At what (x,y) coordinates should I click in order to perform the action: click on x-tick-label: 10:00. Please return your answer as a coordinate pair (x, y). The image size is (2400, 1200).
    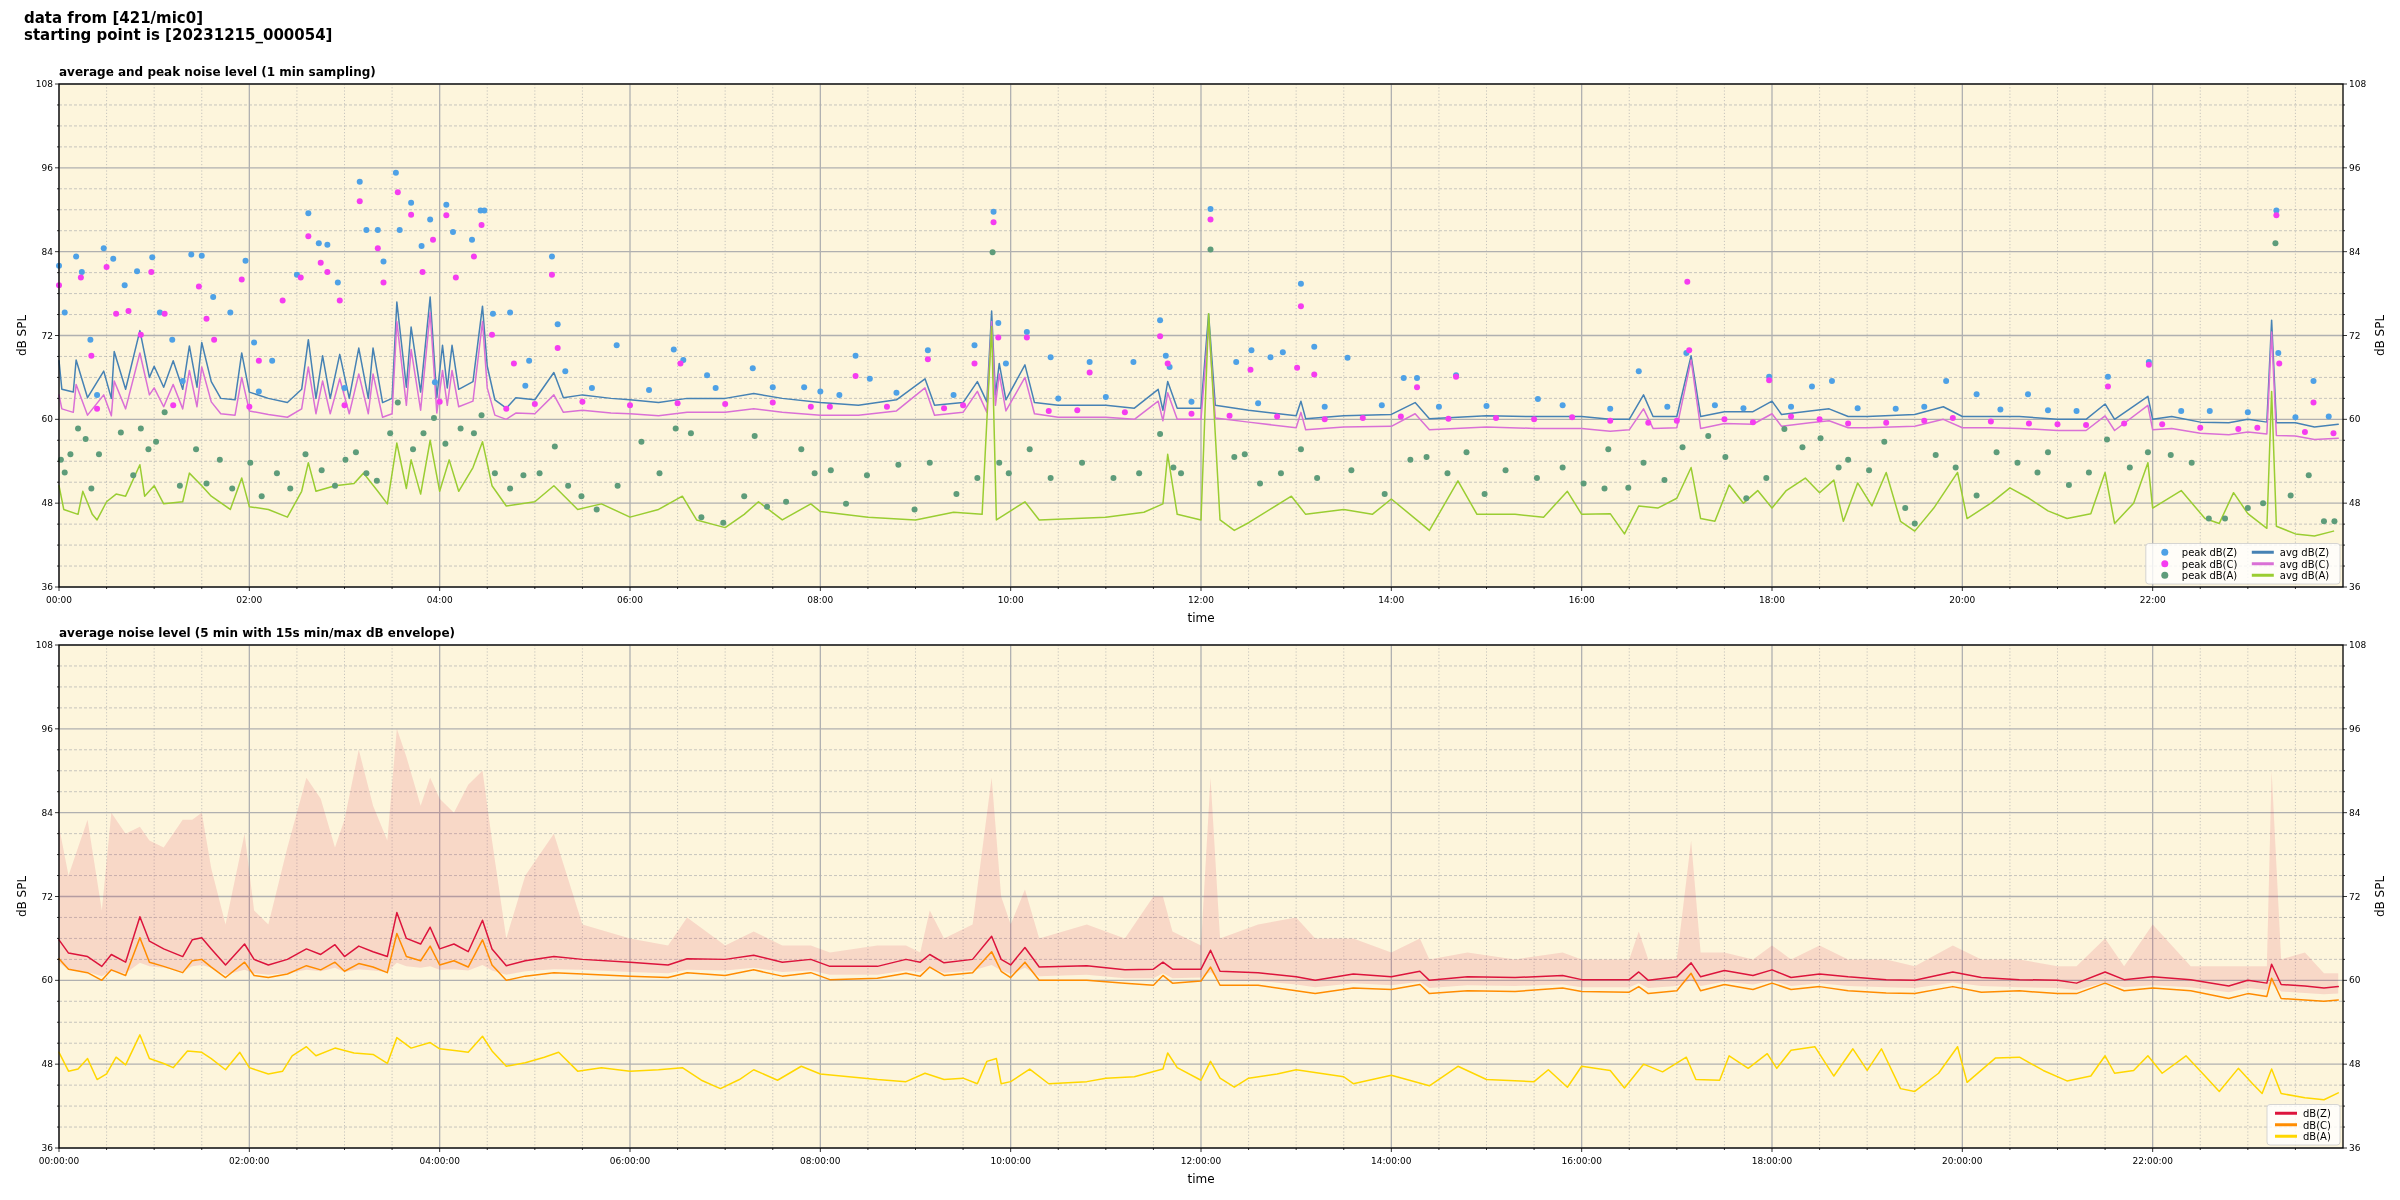
    Looking at the image, I should click on (1010, 600).